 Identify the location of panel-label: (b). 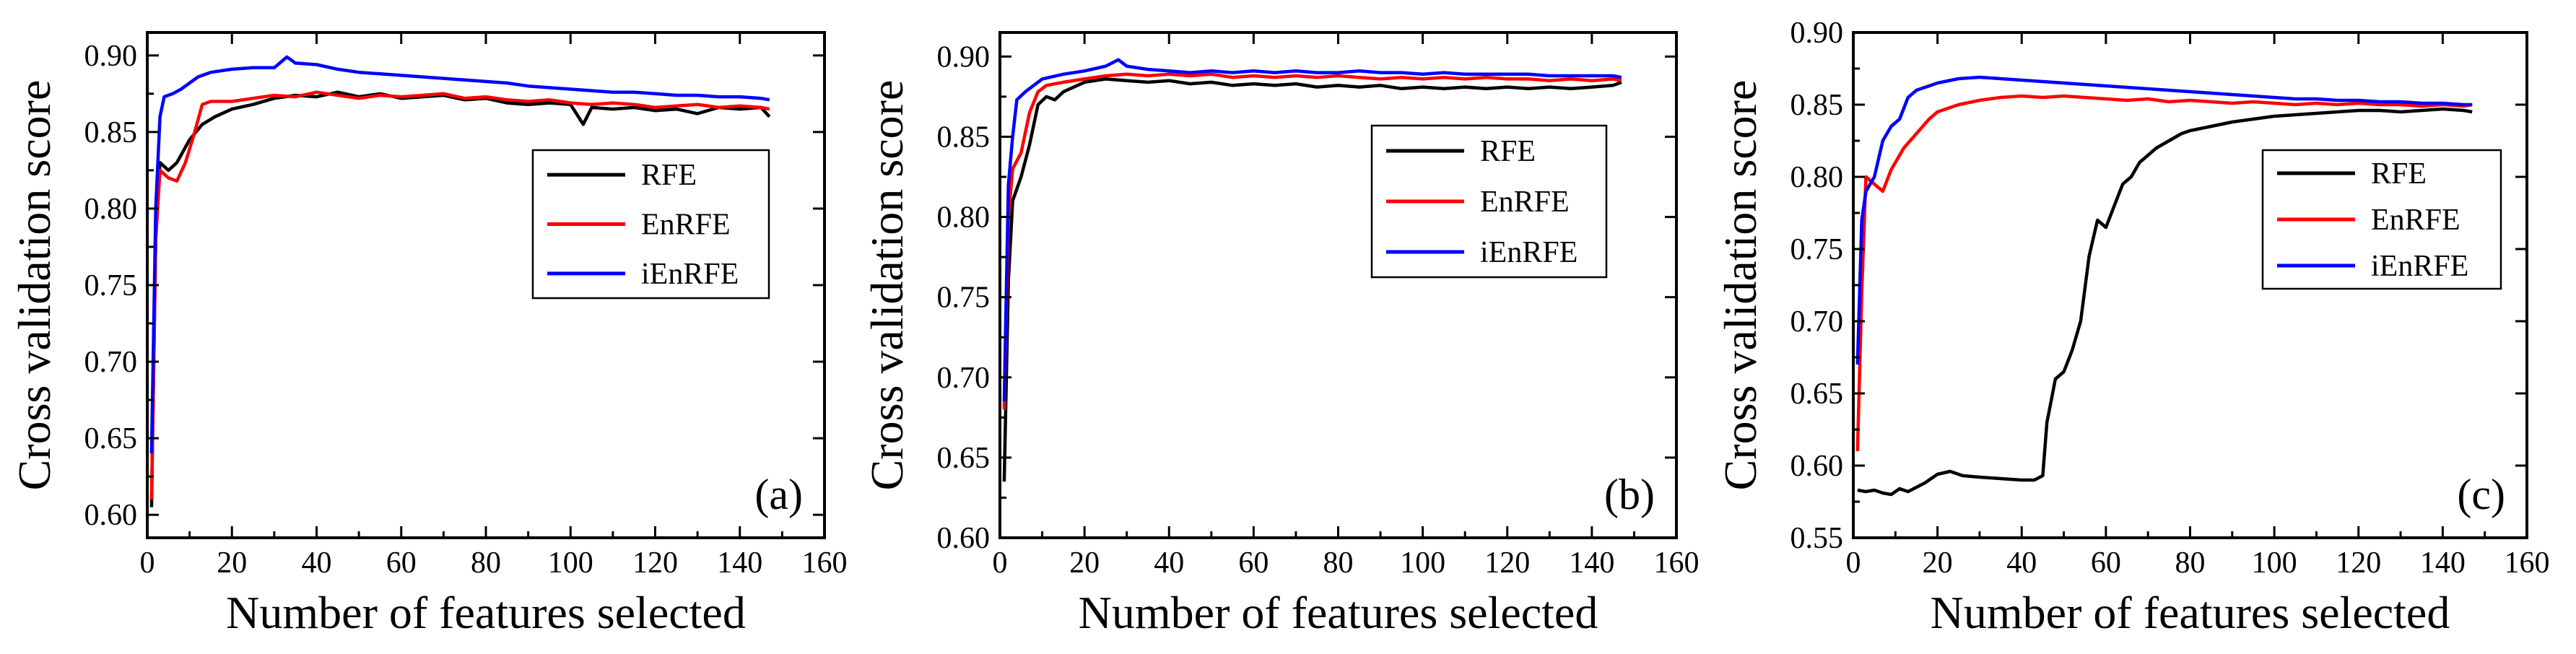
(1630, 494).